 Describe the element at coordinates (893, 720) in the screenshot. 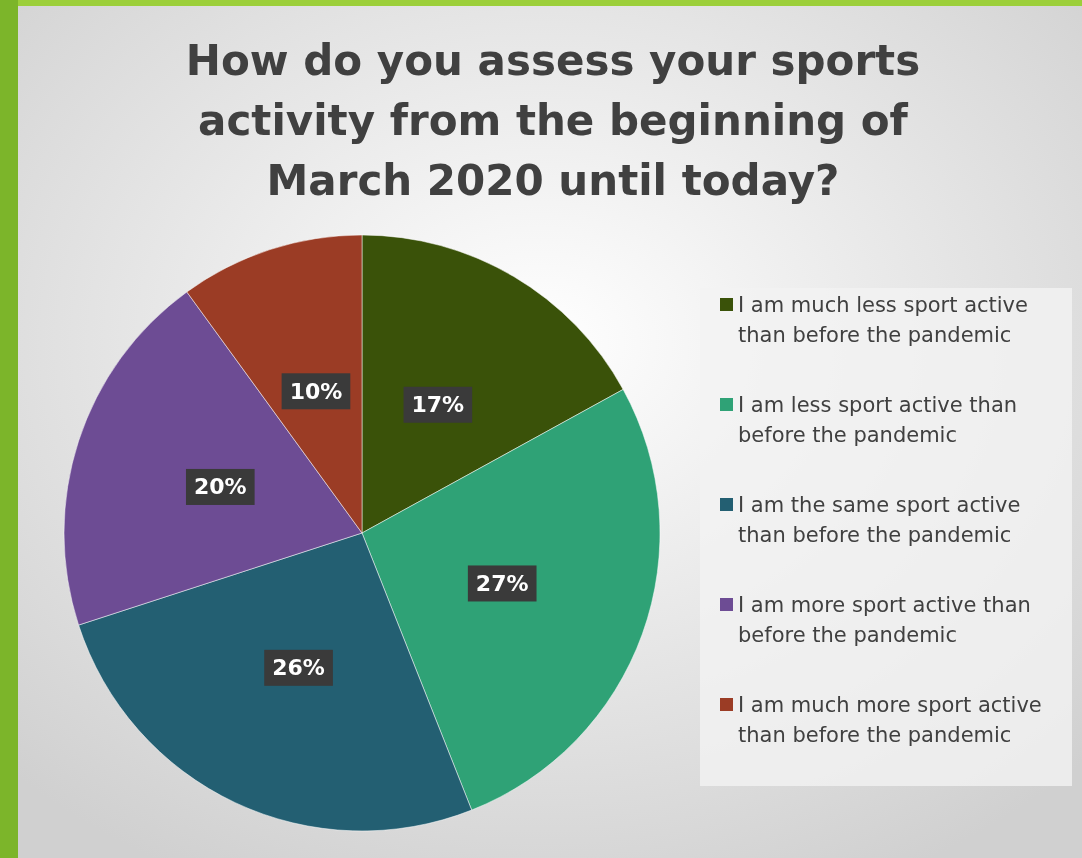

I see `legend-label: I am much more sport active than before the pandemic` at that location.